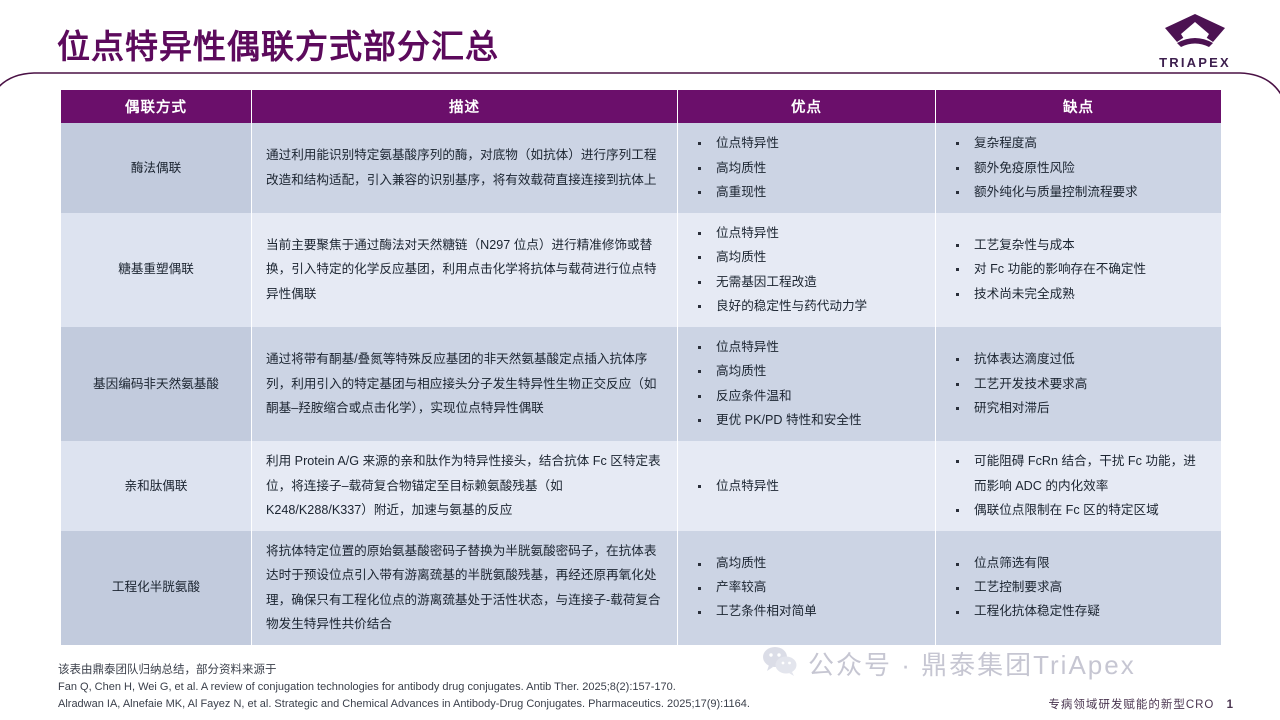 The height and width of the screenshot is (720, 1280). I want to click on list-item: 复杂程度高, so click(1078, 143).